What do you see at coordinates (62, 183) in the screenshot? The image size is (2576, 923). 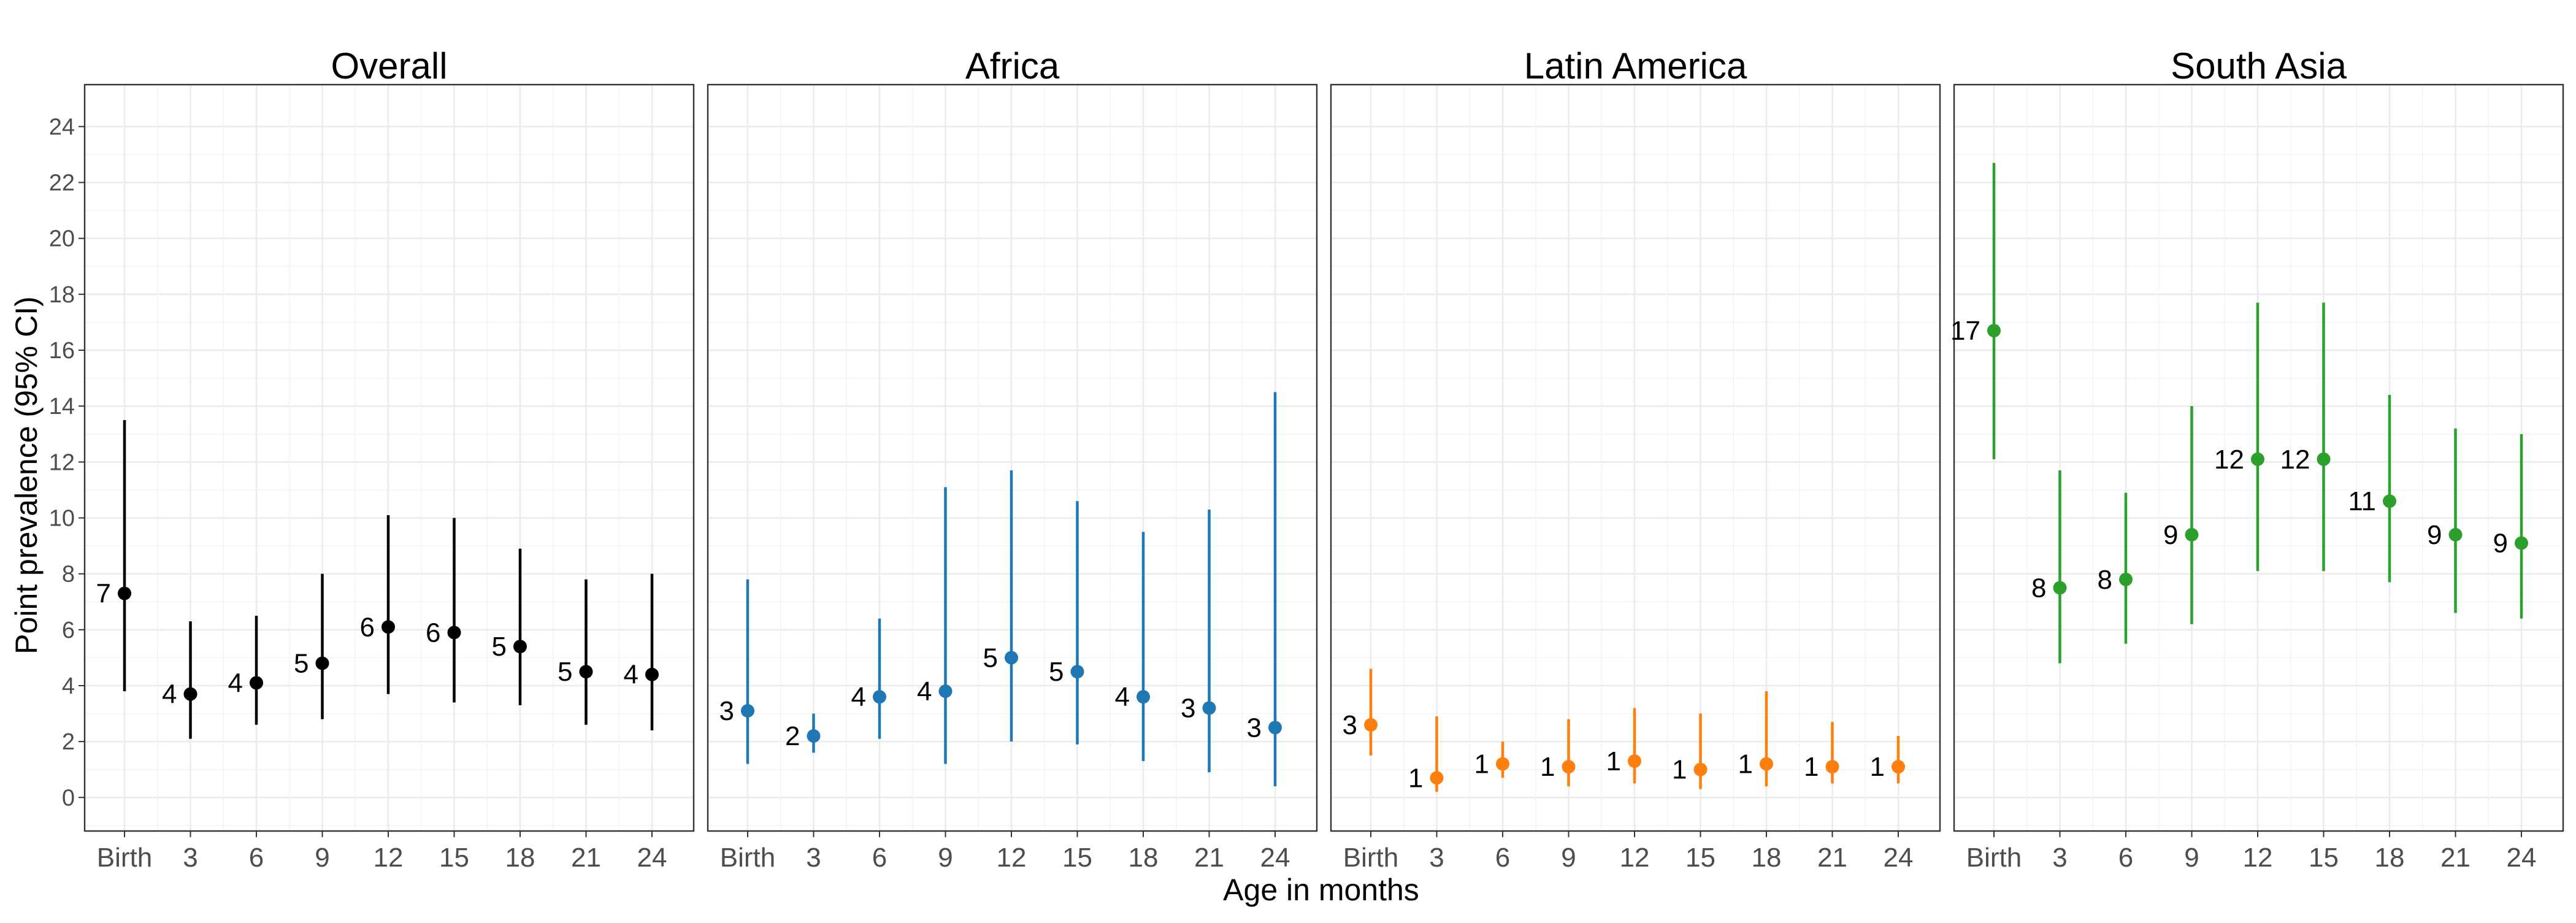 I see `y-tick-label: 22` at bounding box center [62, 183].